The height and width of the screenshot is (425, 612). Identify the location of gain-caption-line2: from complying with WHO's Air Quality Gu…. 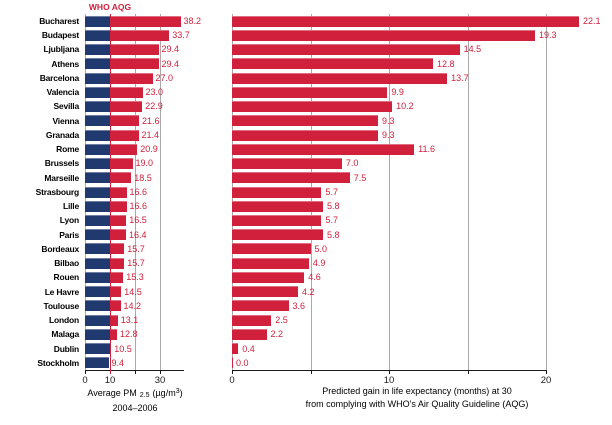
(417, 404).